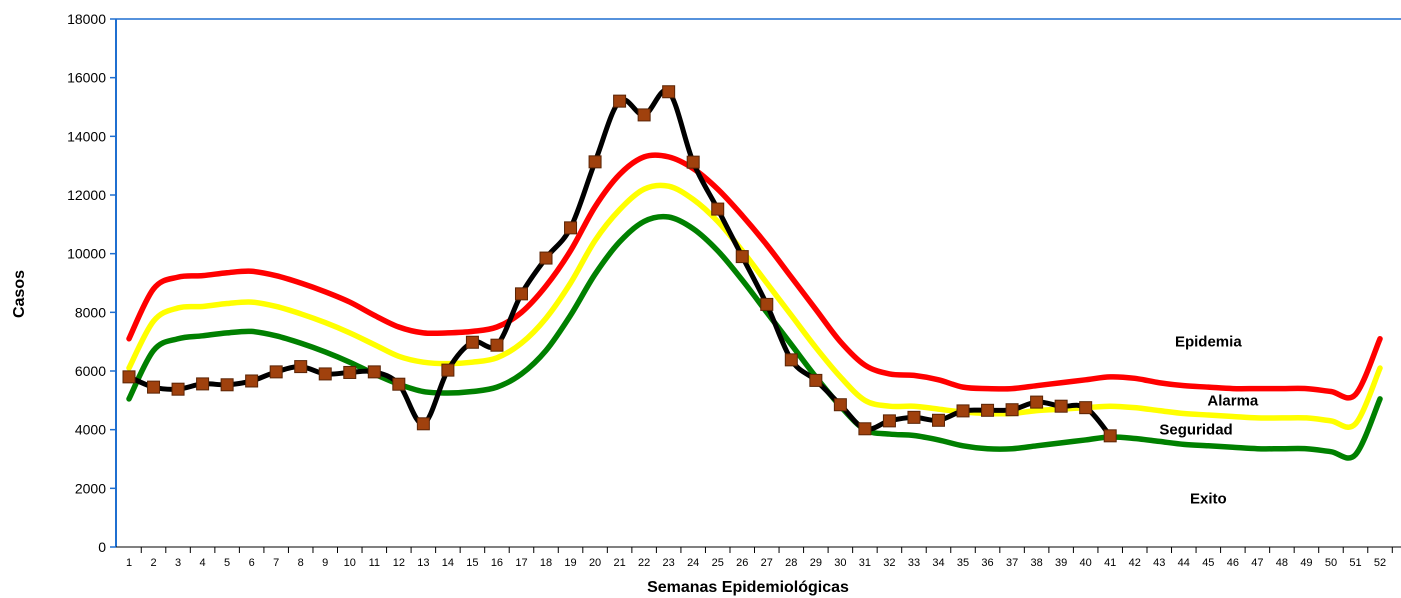 Image resolution: width=1401 pixels, height=598 pixels. Describe the element at coordinates (1036, 563) in the screenshot. I see `x-tick-label: 38` at that location.